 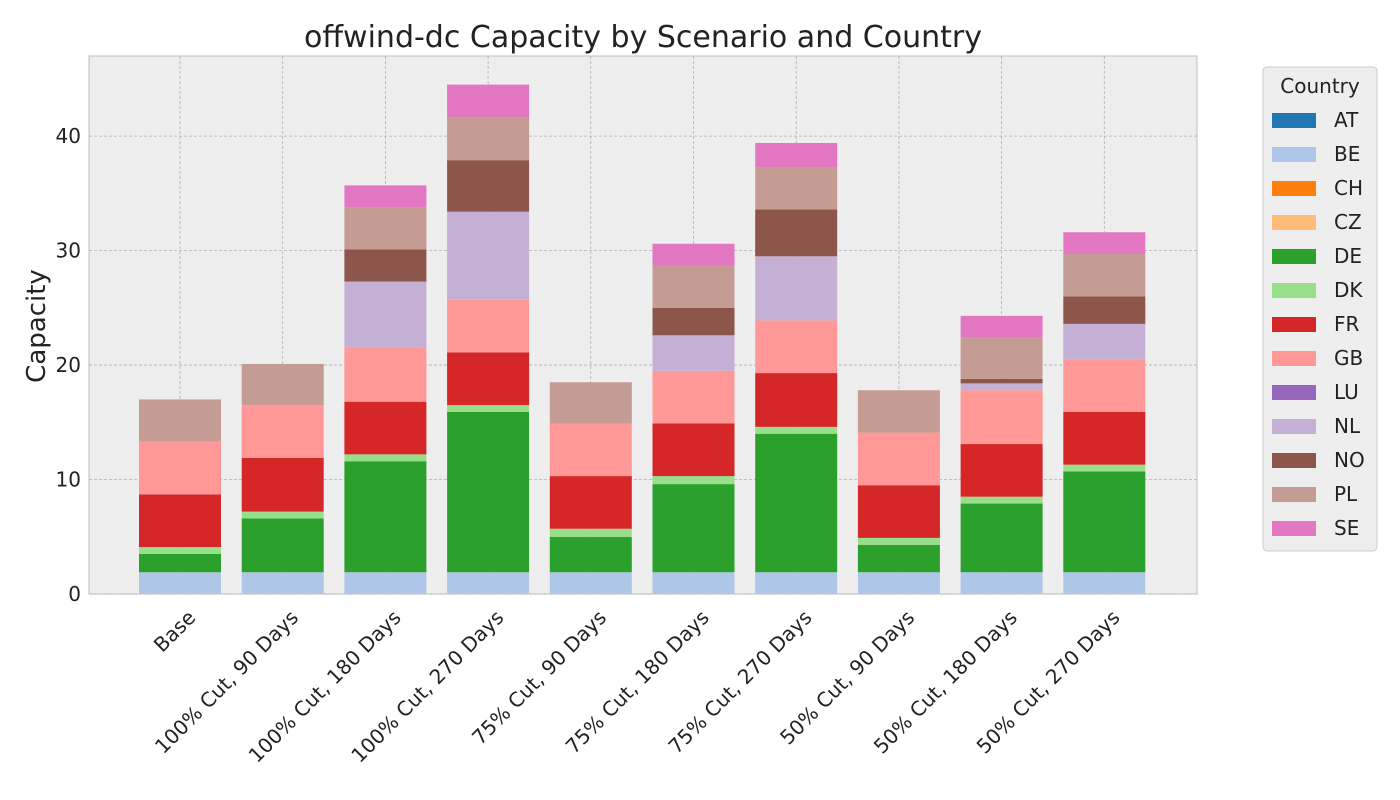 What do you see at coordinates (68, 136) in the screenshot?
I see `y-tick-label: 40` at bounding box center [68, 136].